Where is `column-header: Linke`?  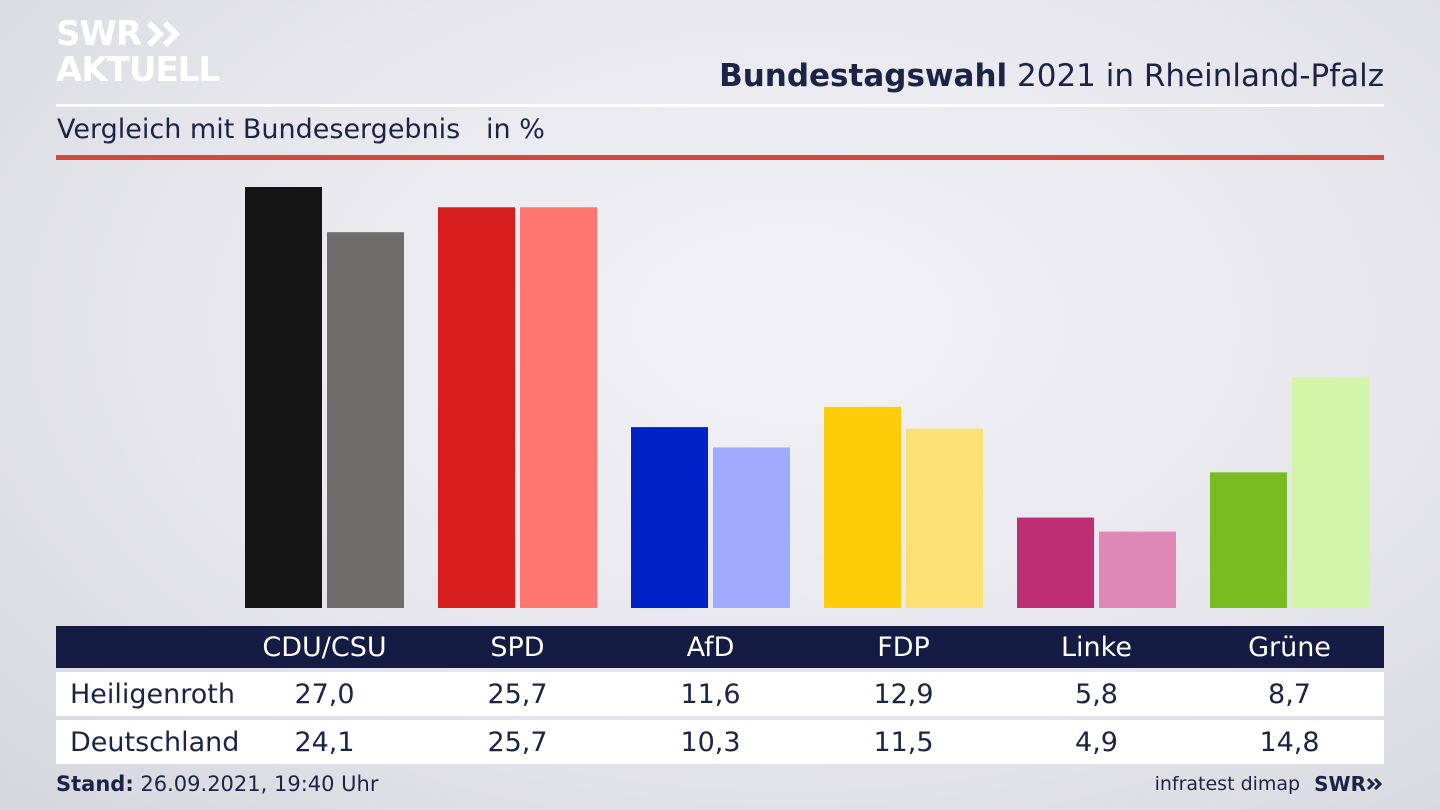
column-header: Linke is located at coordinates (1096, 647).